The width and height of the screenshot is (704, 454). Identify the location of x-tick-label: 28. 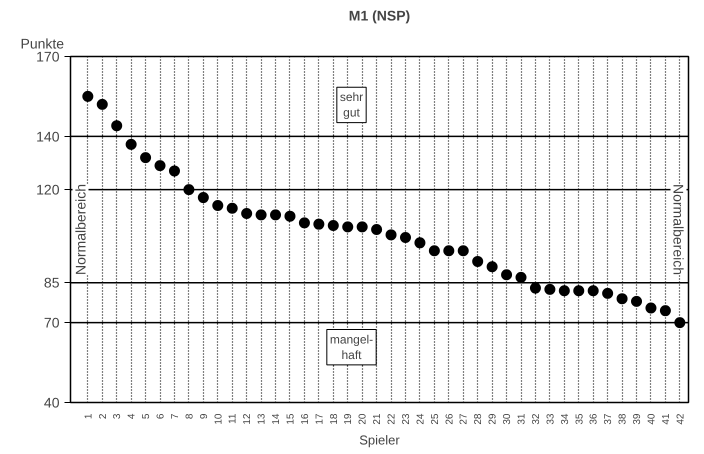
(478, 419).